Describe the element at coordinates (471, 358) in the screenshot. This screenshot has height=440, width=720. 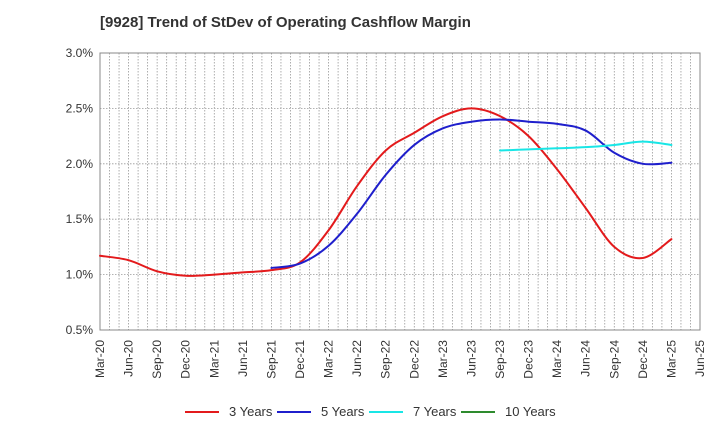
I see `x-tick-label: Jun-23` at that location.